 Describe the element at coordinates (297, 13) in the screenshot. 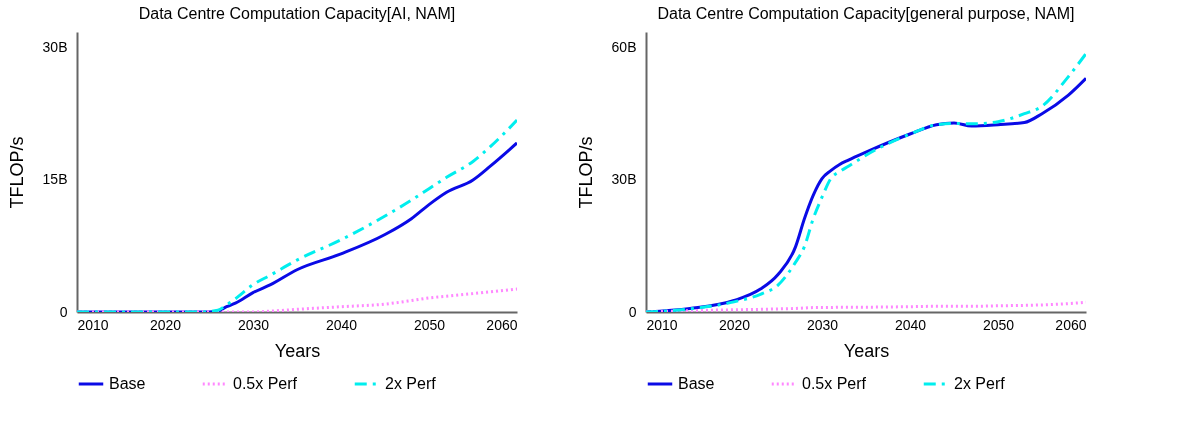

I see `chart-title: Data Centre Computation Capacity[AI, NAM]` at that location.